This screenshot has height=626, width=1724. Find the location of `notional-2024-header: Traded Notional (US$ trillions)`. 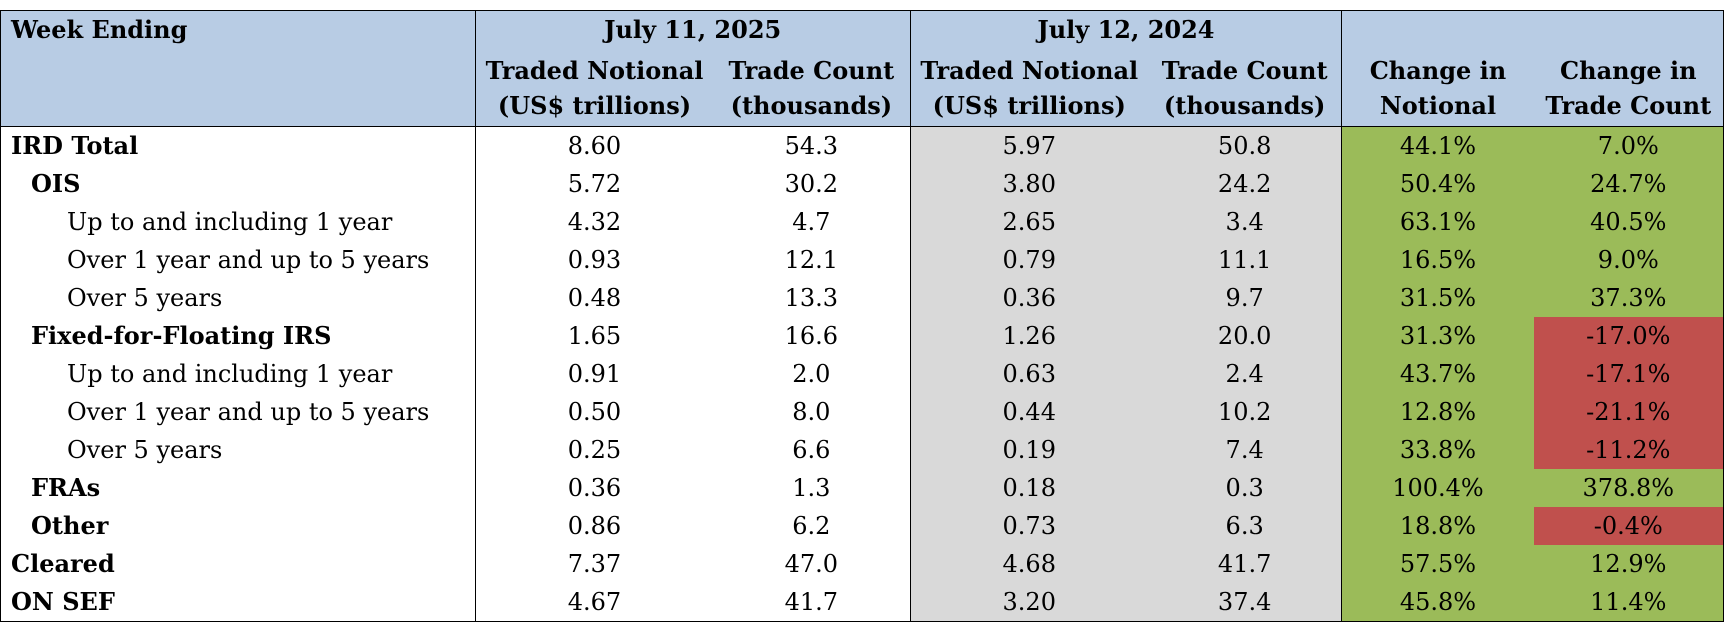

notional-2024-header: Traded Notional (US$ trillions) is located at coordinates (1028, 88).